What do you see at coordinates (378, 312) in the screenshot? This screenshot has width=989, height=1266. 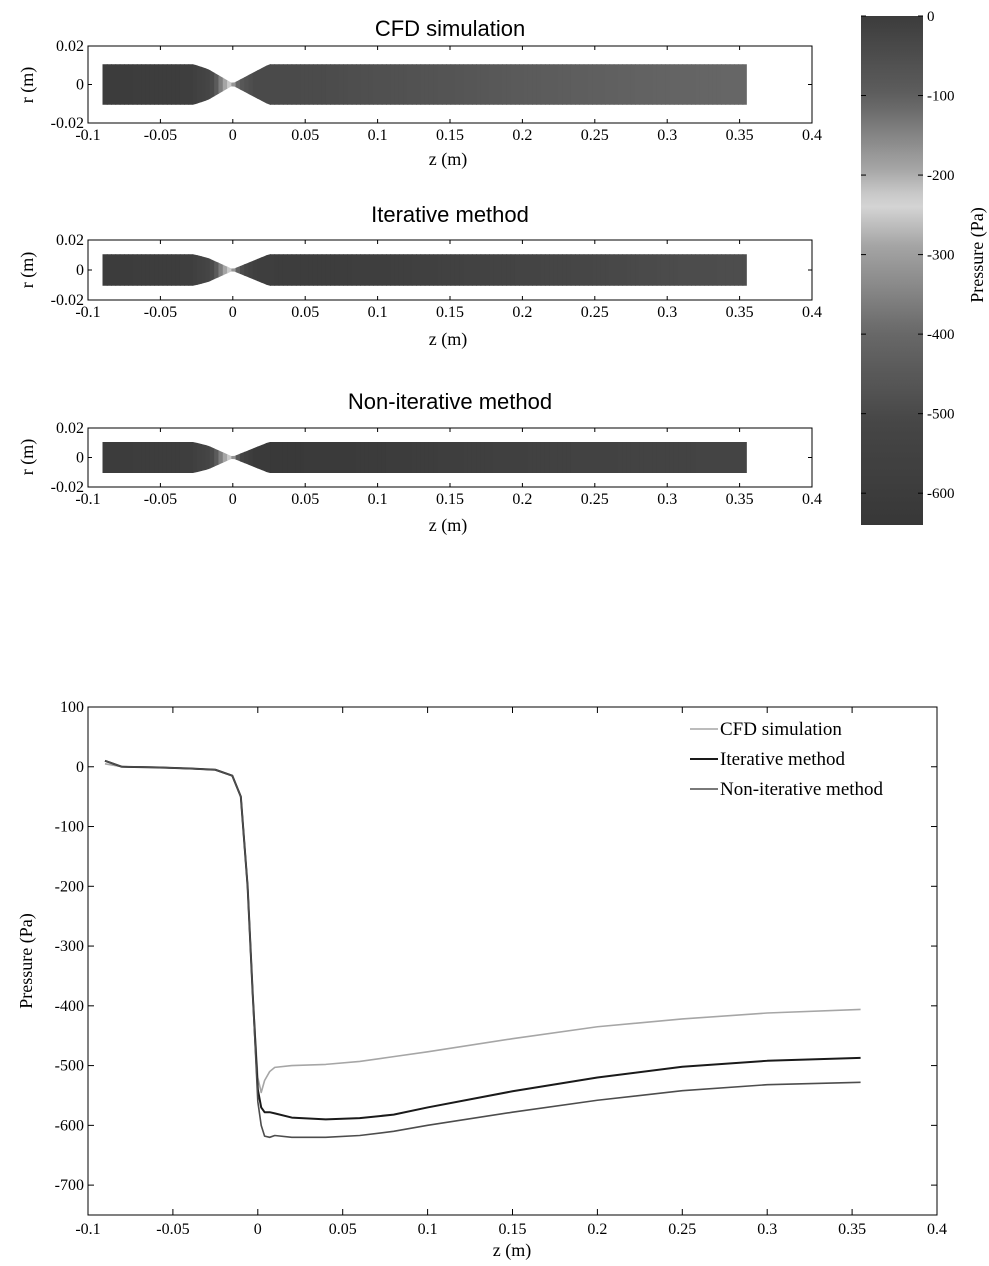 I see `x-tick-label: 0.1` at bounding box center [378, 312].